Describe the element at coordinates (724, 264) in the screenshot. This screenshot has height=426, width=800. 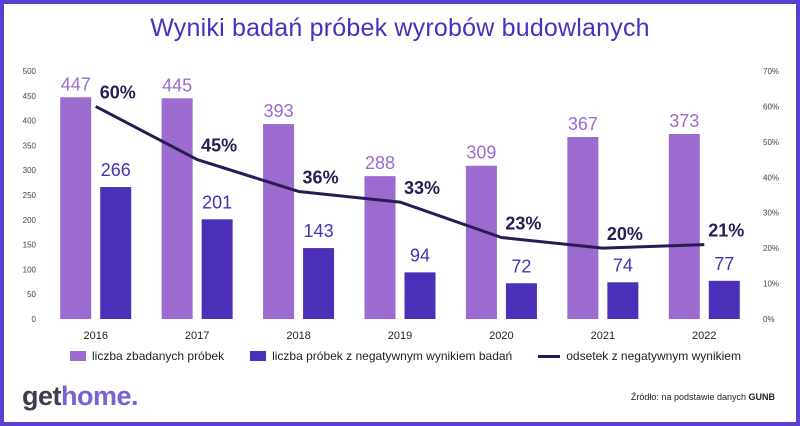
I see `bar-label-negative: 77` at that location.